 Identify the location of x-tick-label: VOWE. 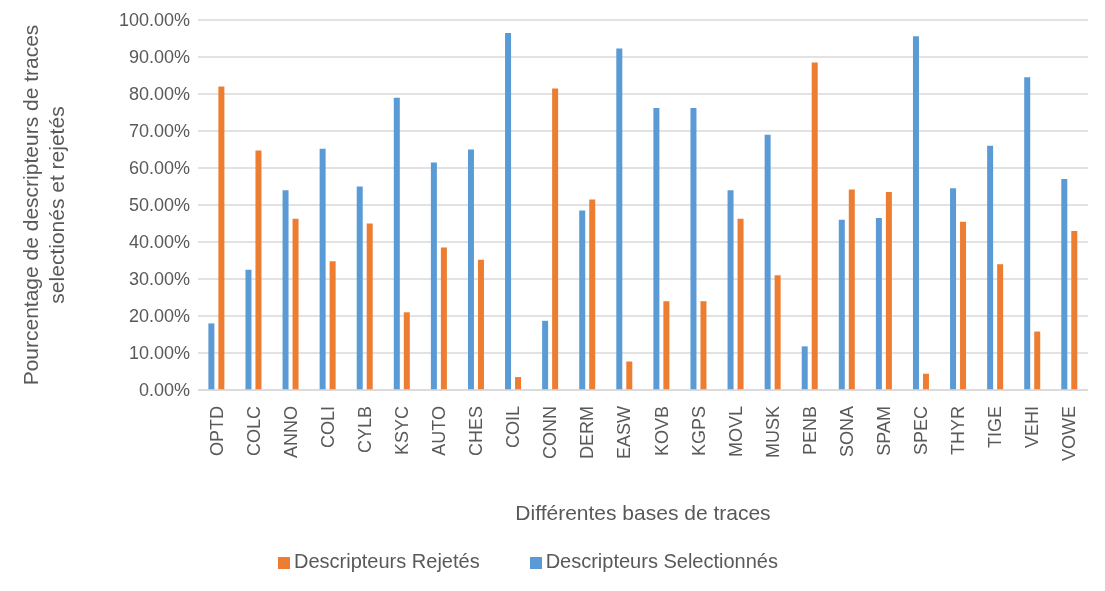
(1069, 434).